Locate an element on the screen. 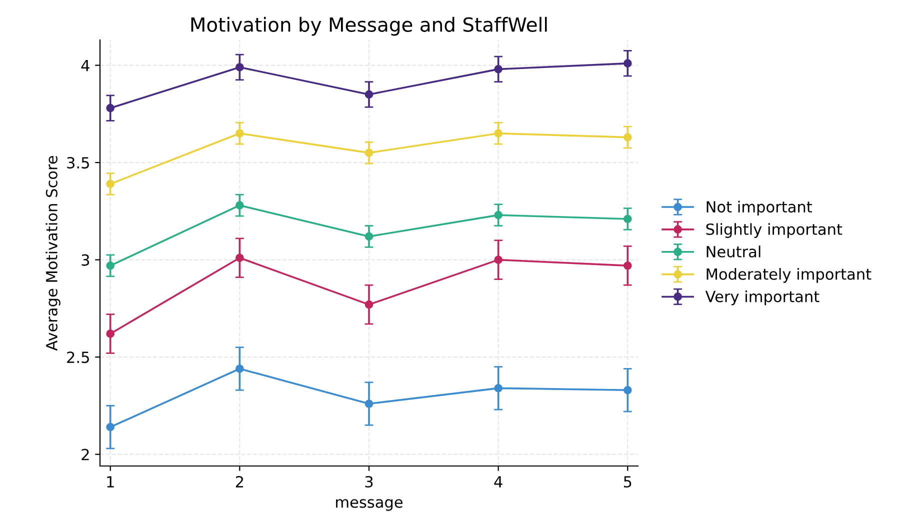 The width and height of the screenshot is (912, 524). x-tick-label: 1 is located at coordinates (110, 482).